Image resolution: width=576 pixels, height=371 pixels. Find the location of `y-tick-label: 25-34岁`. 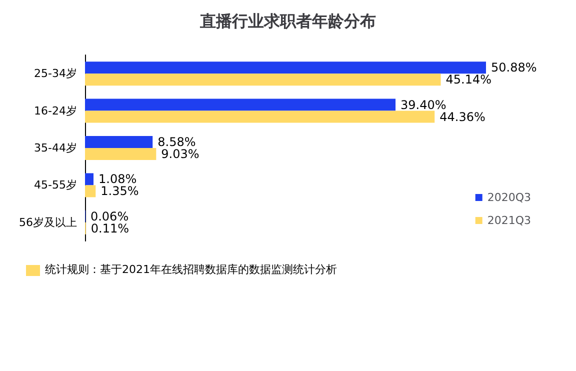

y-tick-label: 25-34岁 is located at coordinates (55, 73).